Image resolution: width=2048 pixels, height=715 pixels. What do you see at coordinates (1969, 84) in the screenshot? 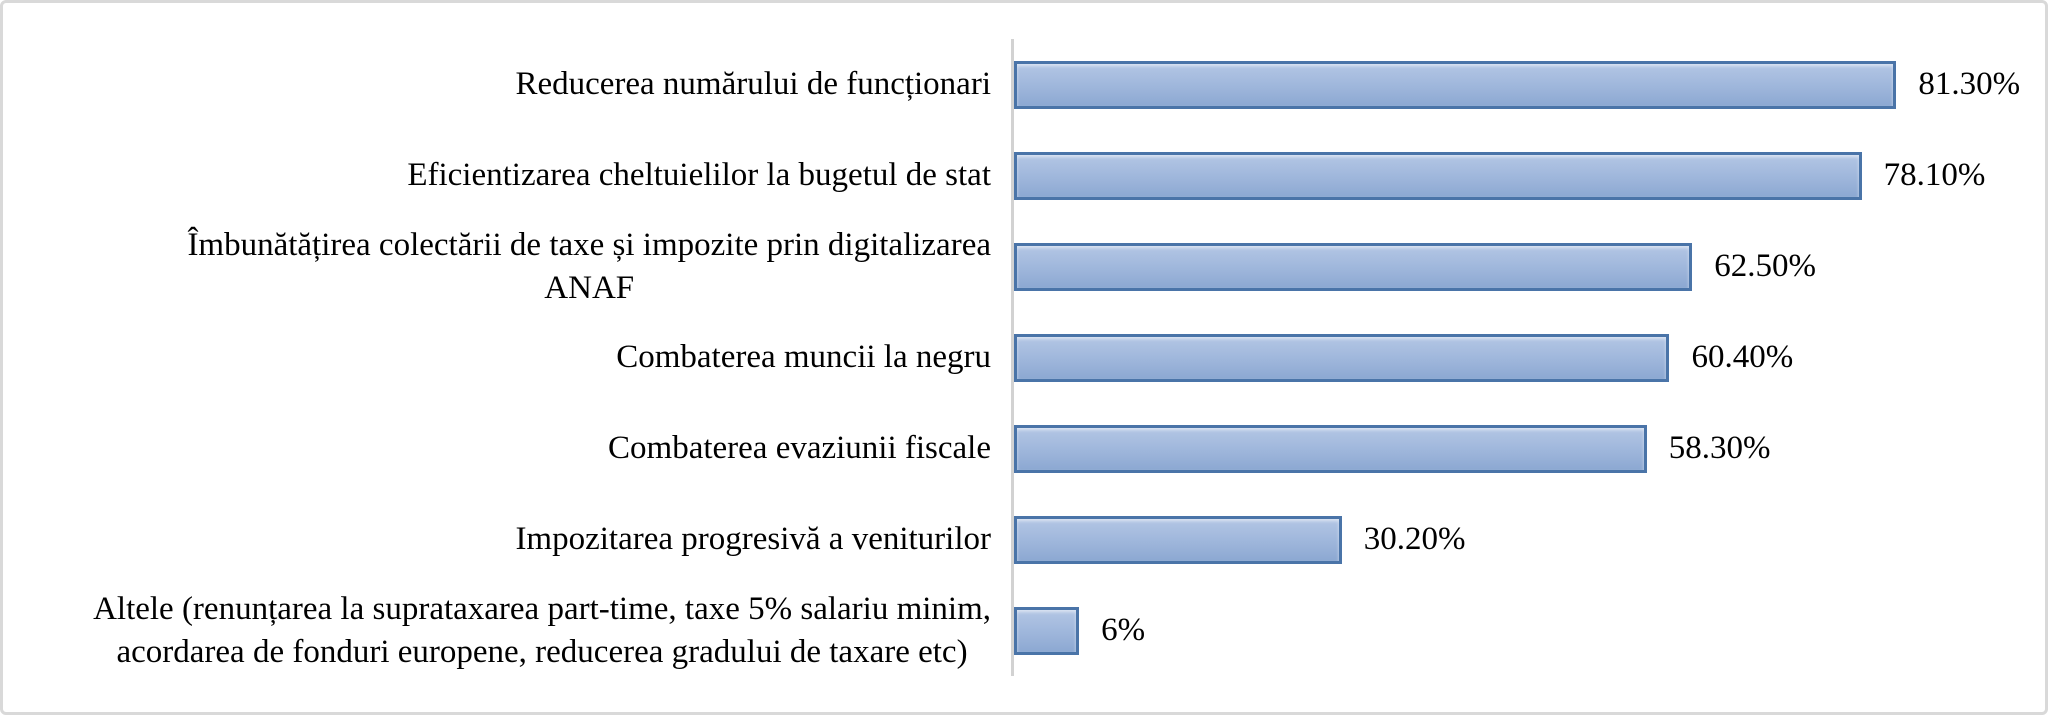
I see `value-label: 81.30%` at bounding box center [1969, 84].